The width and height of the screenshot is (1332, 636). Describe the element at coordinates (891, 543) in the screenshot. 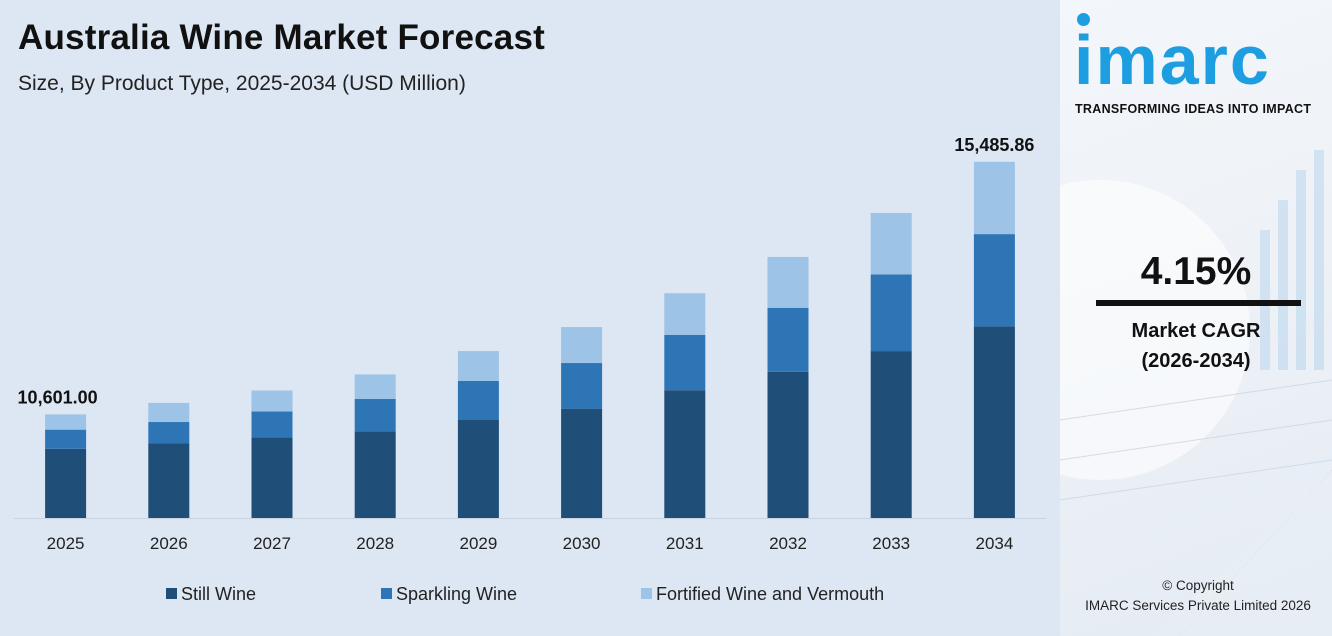

I see `x-tick-label-2033: 2033` at that location.